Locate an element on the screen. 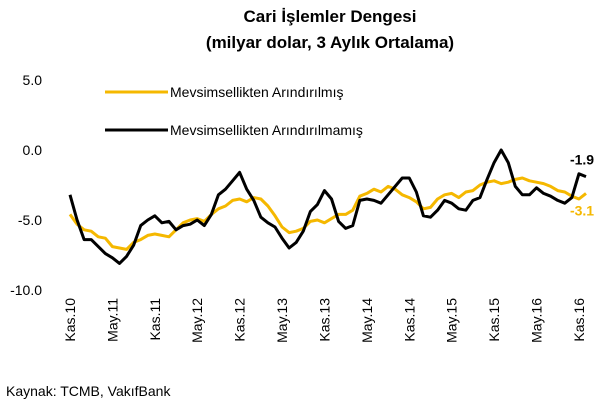 The height and width of the screenshot is (405, 597). y-tick-label: -5.0 is located at coordinates (30, 220).